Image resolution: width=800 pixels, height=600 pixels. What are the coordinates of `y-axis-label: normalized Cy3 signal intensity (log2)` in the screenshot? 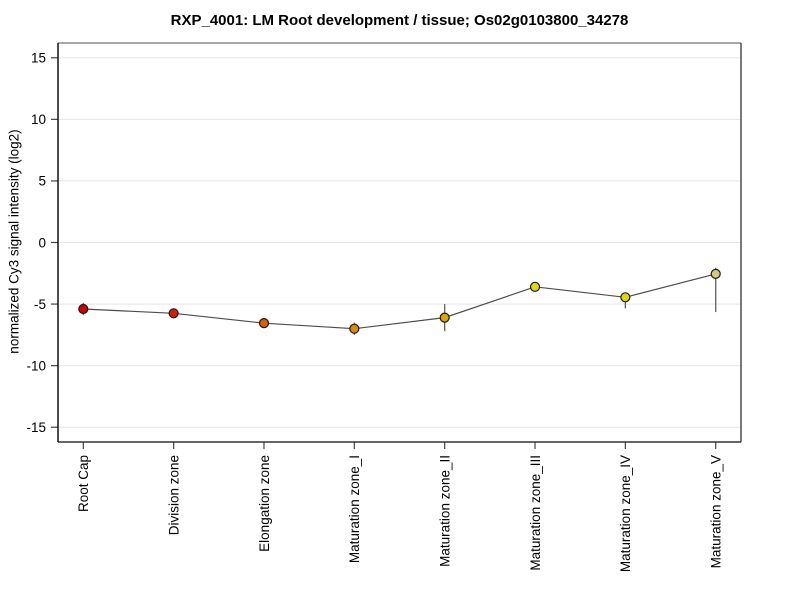 It's located at (14, 241).